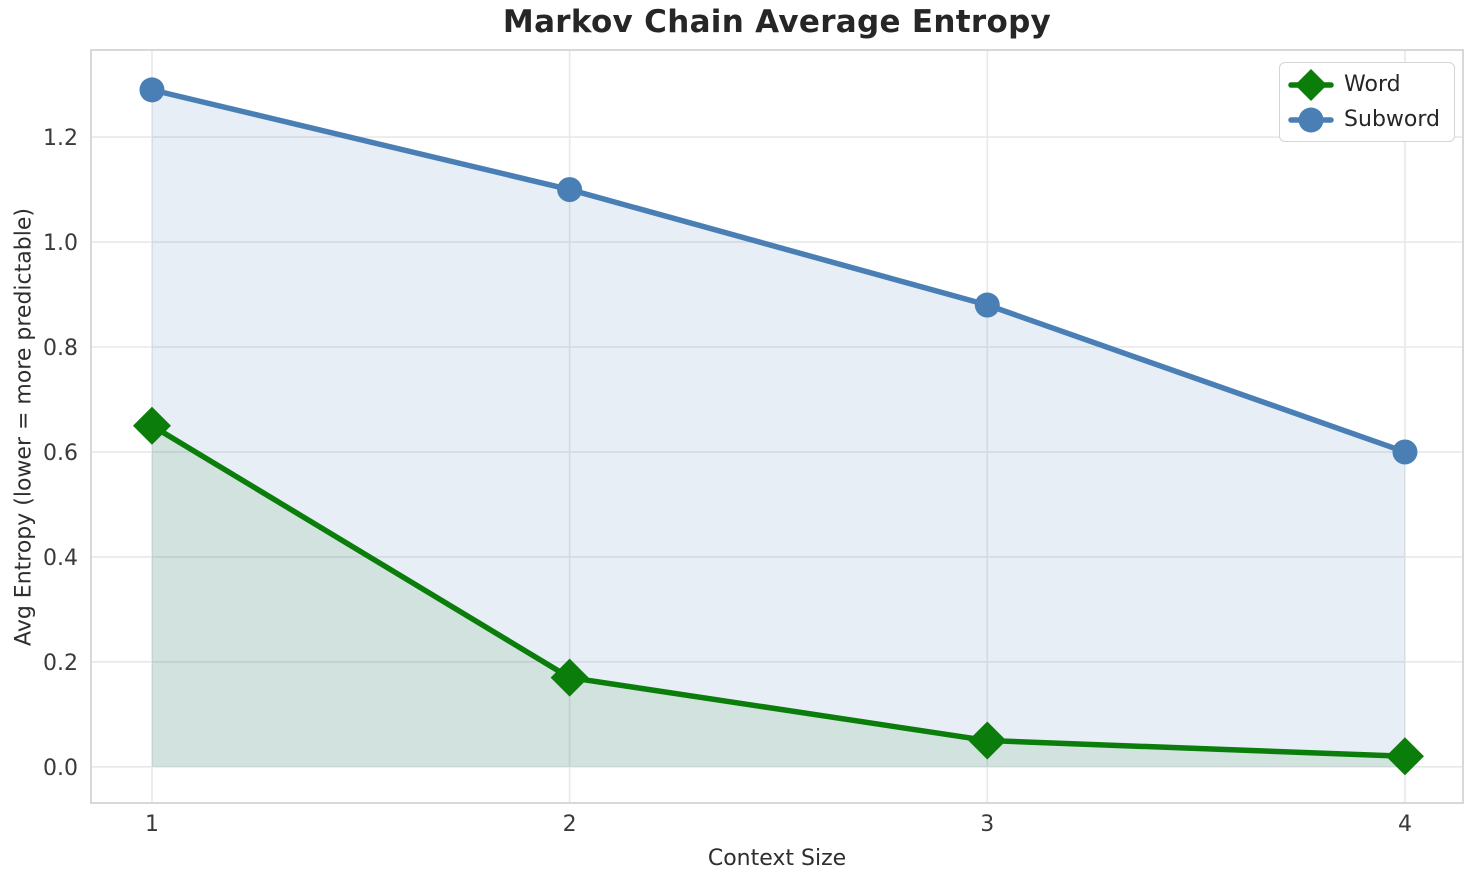 This screenshot has height=885, width=1484. What do you see at coordinates (60, 453) in the screenshot?
I see `y-tick-label: 0.6` at bounding box center [60, 453].